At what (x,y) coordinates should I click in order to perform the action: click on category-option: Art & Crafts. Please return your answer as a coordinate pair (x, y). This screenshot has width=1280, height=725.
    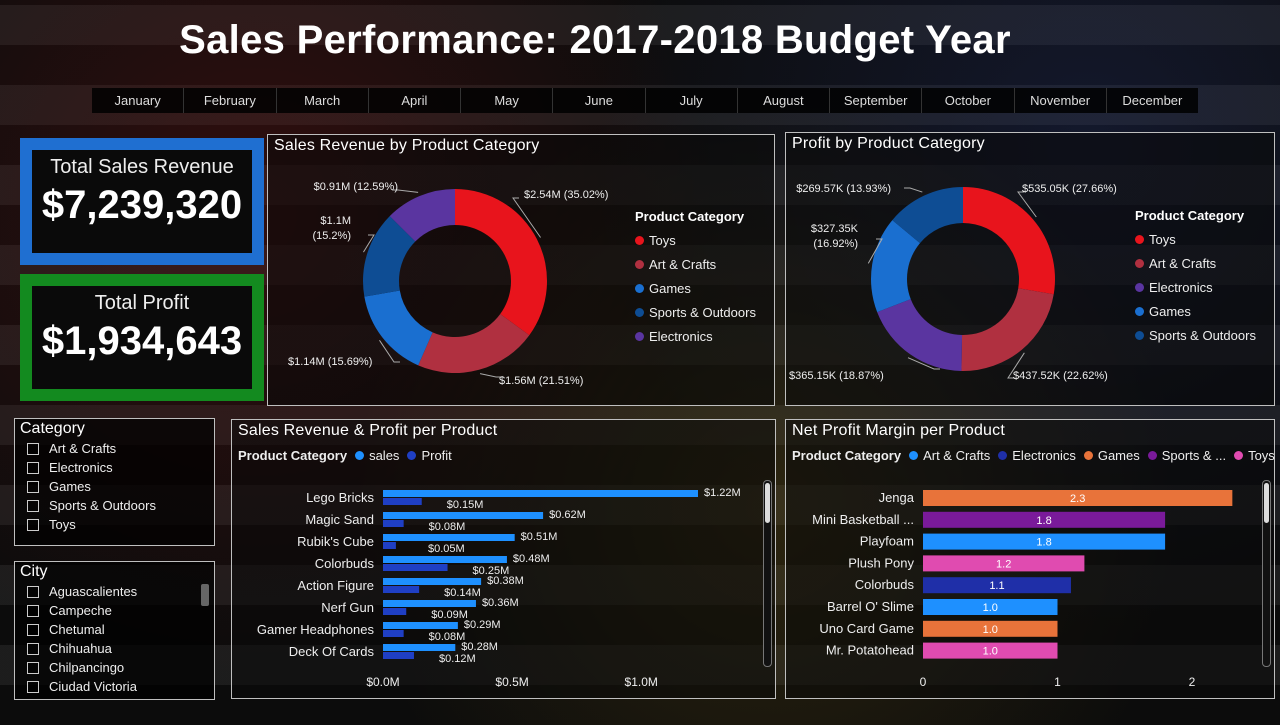
    Looking at the image, I should click on (114, 448).